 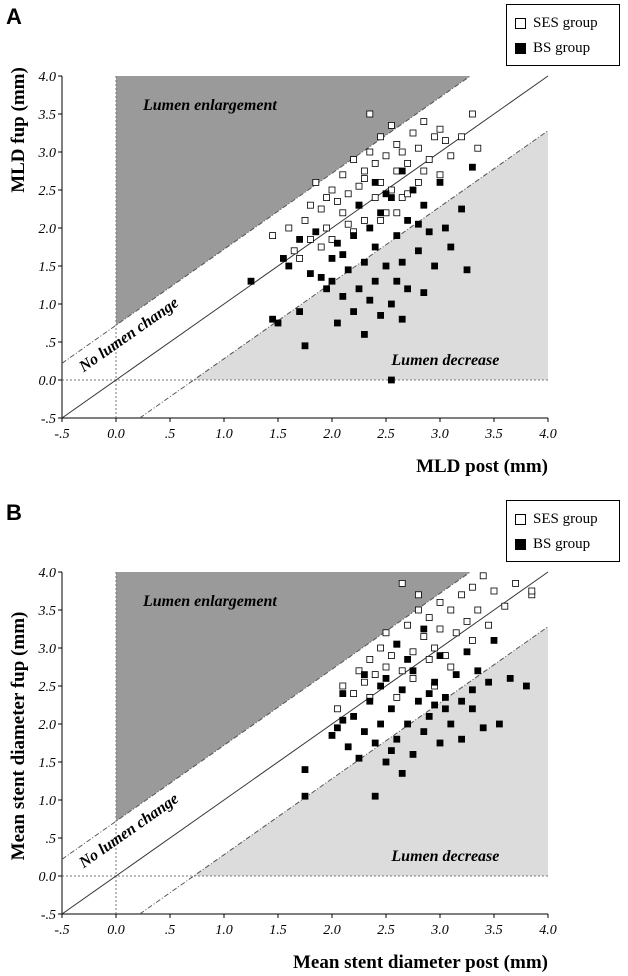 What do you see at coordinates (293, 697) in the screenshot?
I see `region-enlargement` at bounding box center [293, 697].